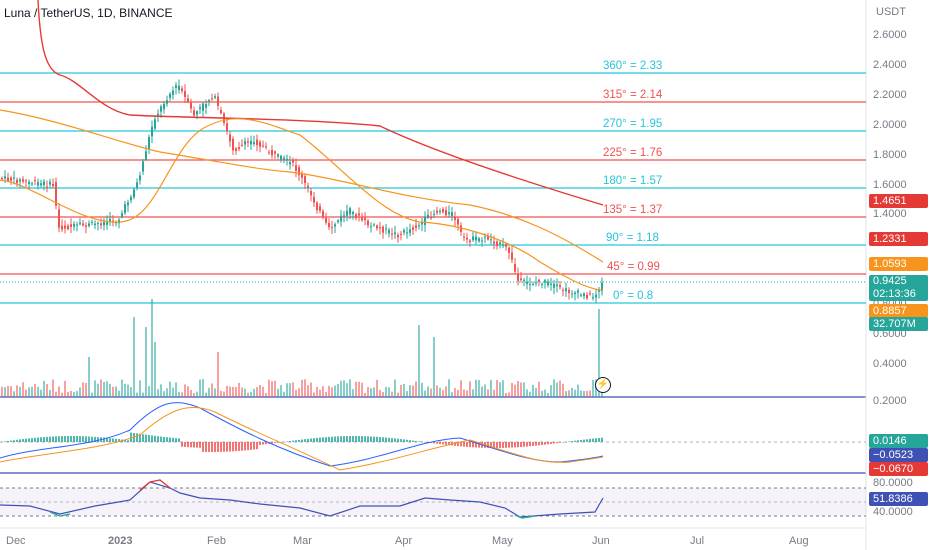  What do you see at coordinates (632, 238) in the screenshot?
I see `fib-level-label: 90° = 1.18` at bounding box center [632, 238].